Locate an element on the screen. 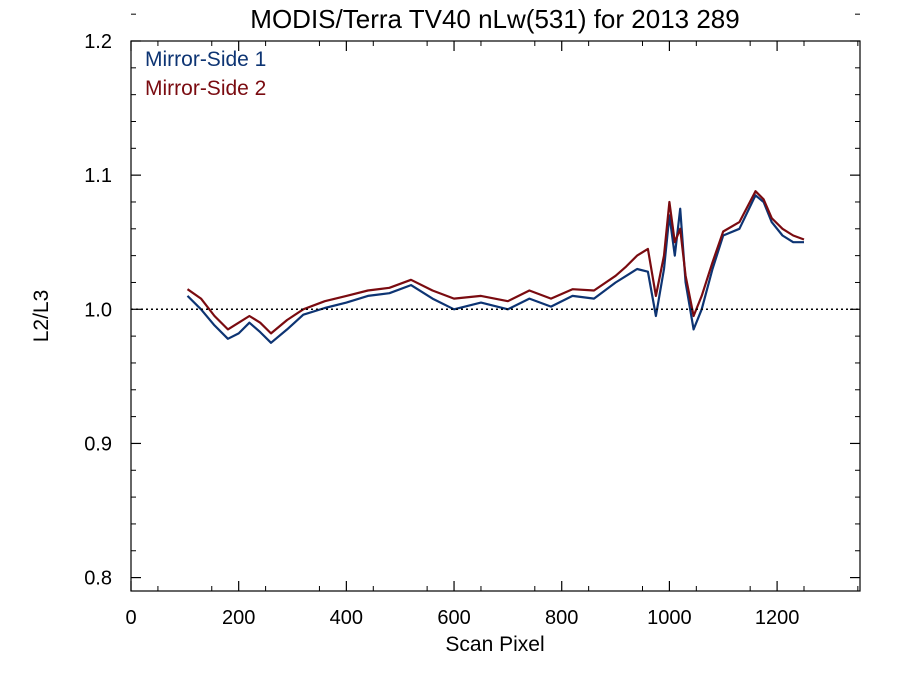 Image resolution: width=900 pixels, height=675 pixels. y-tick-label: 1.1 is located at coordinates (98, 176).